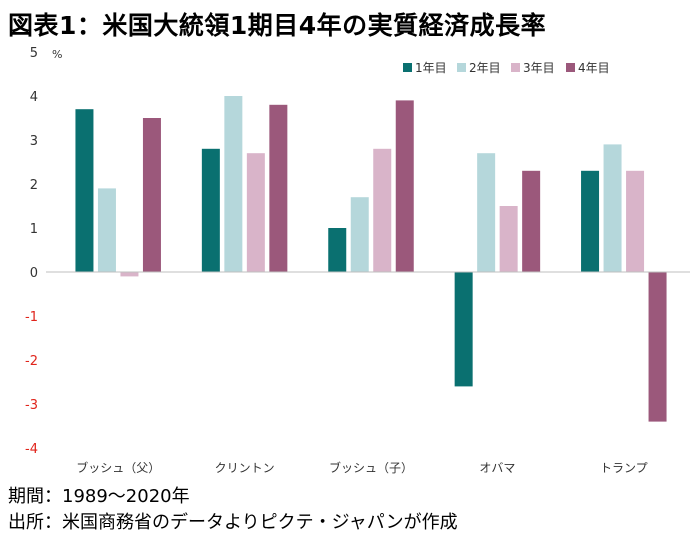  Describe the element at coordinates (34, 229) in the screenshot. I see `y-tick-label: 1` at that location.